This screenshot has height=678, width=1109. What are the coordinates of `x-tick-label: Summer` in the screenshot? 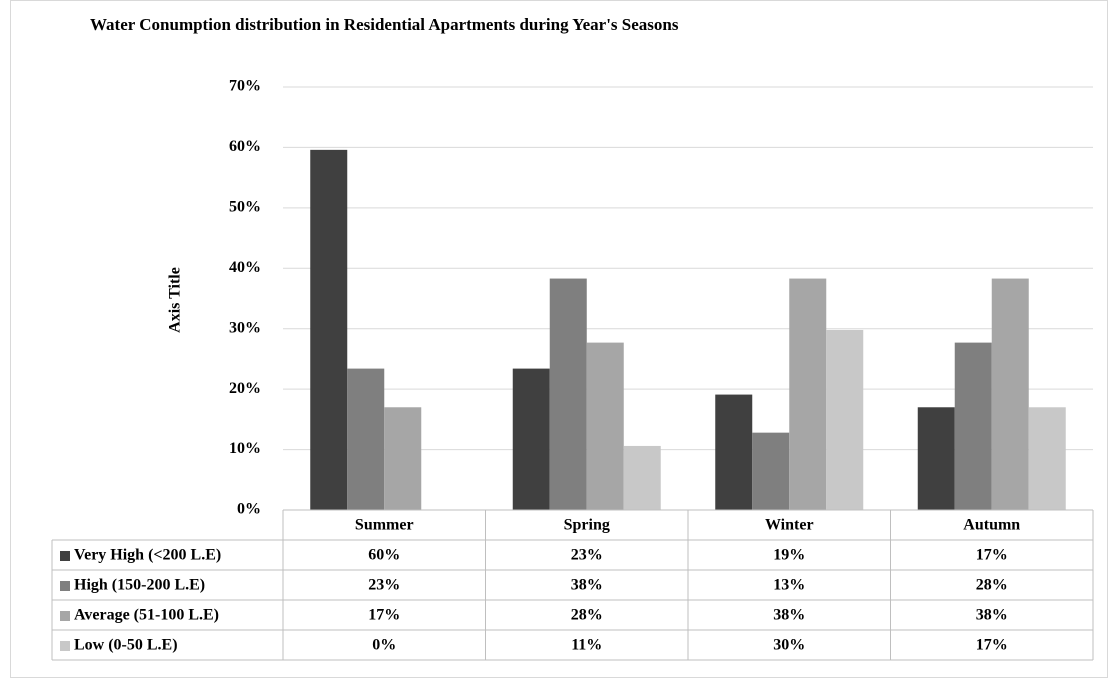 It's located at (384, 525).